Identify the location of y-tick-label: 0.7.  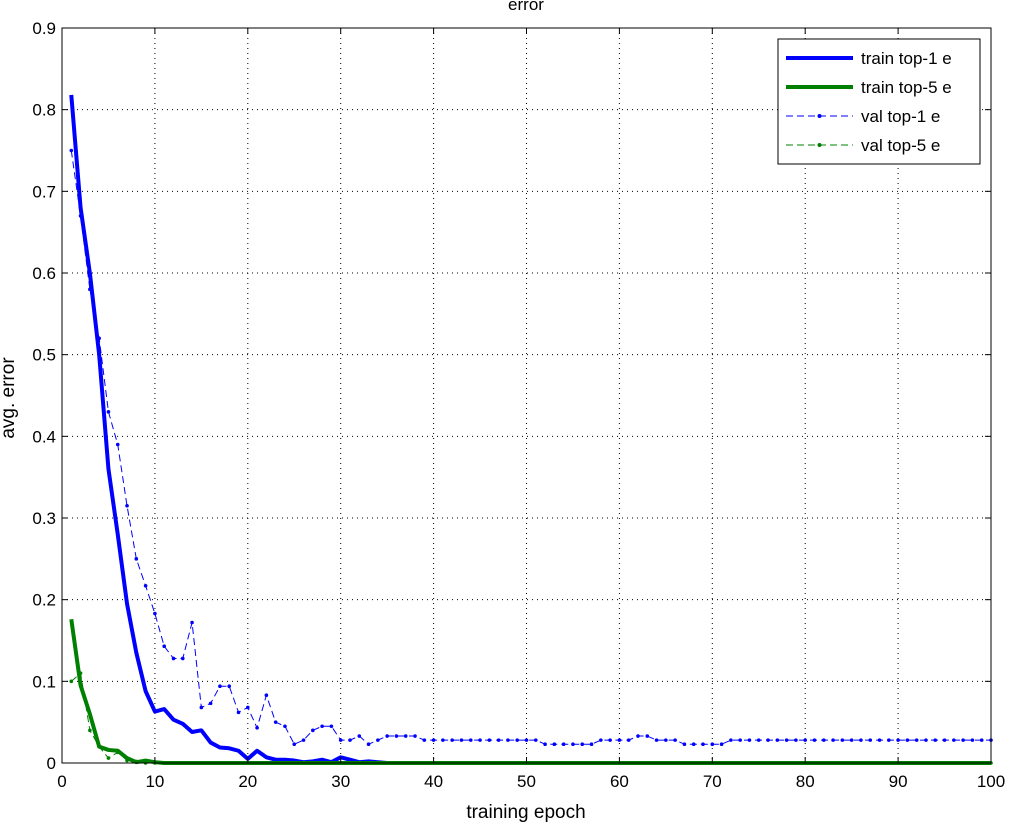
(44, 191).